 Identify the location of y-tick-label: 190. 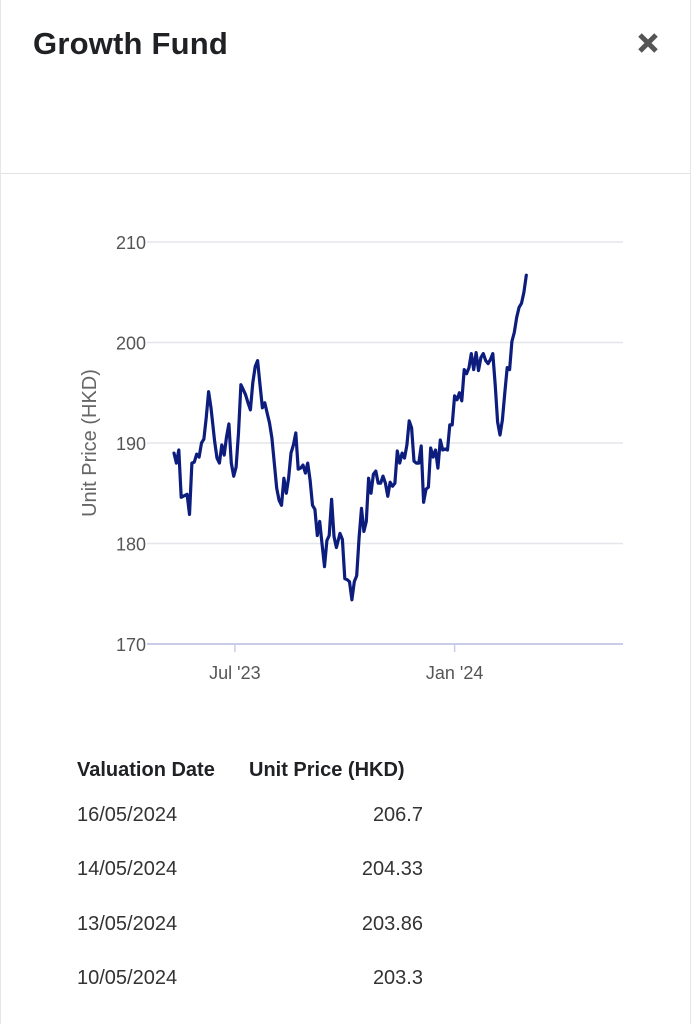
(131, 444).